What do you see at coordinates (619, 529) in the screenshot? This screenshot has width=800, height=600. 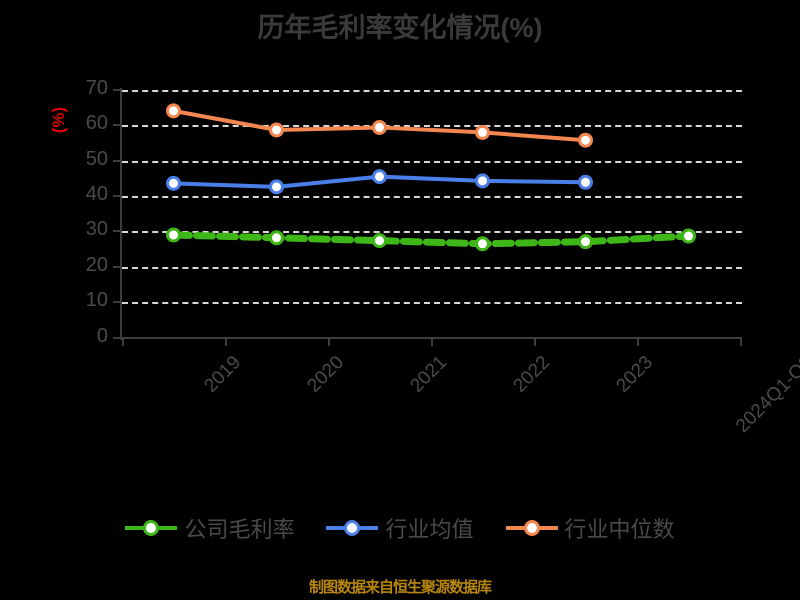 I see `legend-label: 行业中位数` at bounding box center [619, 529].